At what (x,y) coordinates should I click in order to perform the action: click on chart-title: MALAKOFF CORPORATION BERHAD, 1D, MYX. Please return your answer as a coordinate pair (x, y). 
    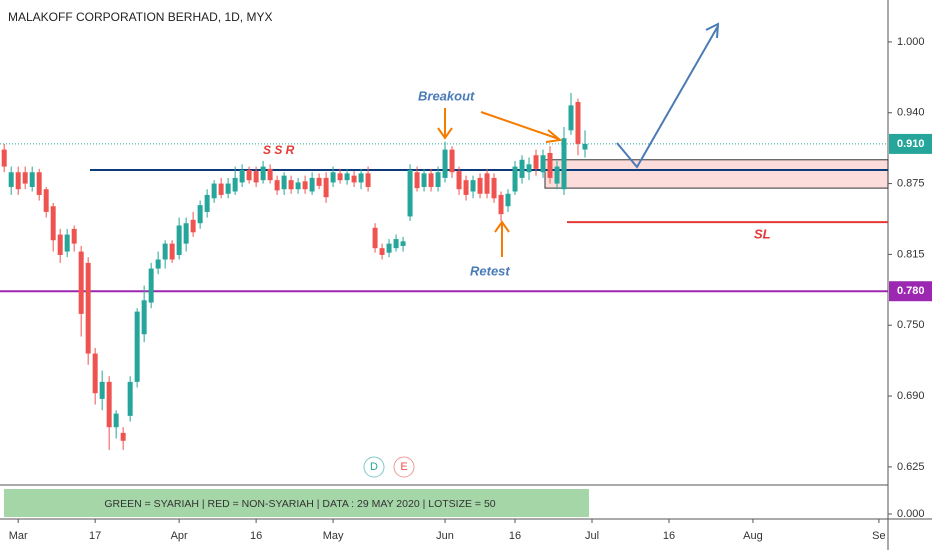
    Looking at the image, I should click on (140, 17).